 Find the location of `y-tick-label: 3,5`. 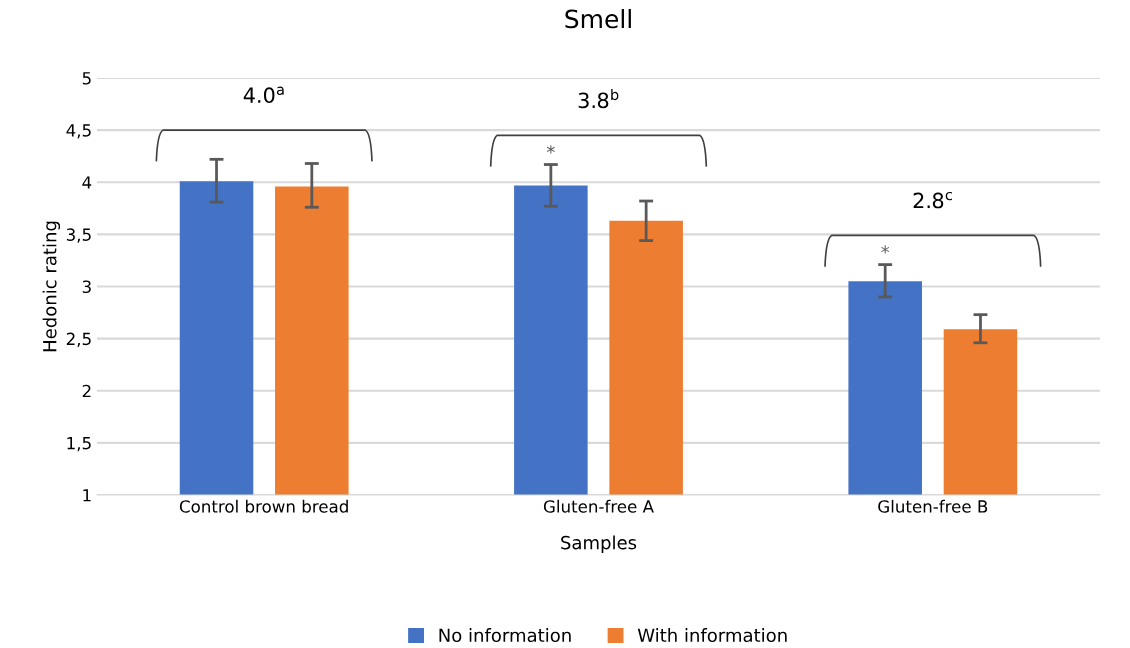

y-tick-label: 3,5 is located at coordinates (78, 235).